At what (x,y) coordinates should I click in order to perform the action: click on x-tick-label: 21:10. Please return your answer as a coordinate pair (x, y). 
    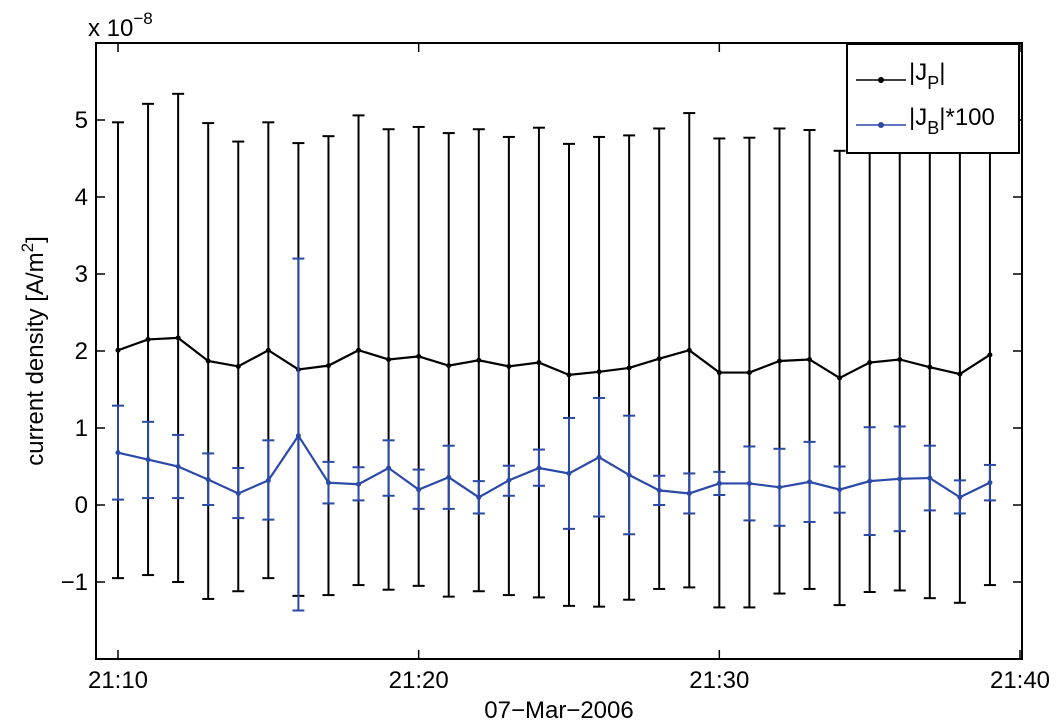
    Looking at the image, I should click on (118, 680).